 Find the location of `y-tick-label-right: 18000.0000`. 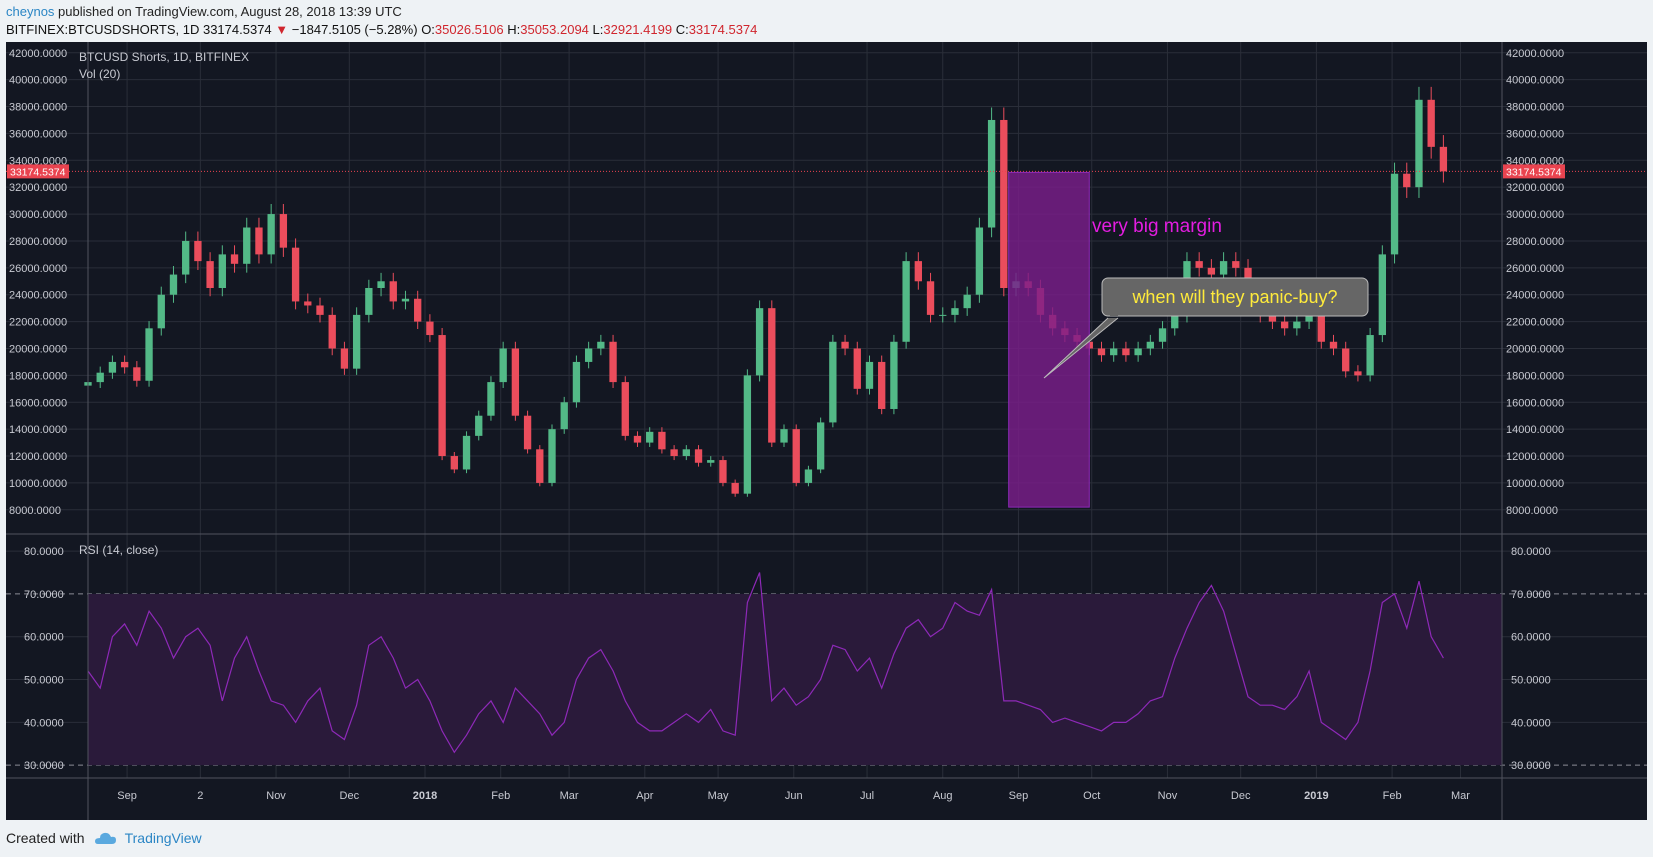

y-tick-label-right: 18000.0000 is located at coordinates (1535, 376).